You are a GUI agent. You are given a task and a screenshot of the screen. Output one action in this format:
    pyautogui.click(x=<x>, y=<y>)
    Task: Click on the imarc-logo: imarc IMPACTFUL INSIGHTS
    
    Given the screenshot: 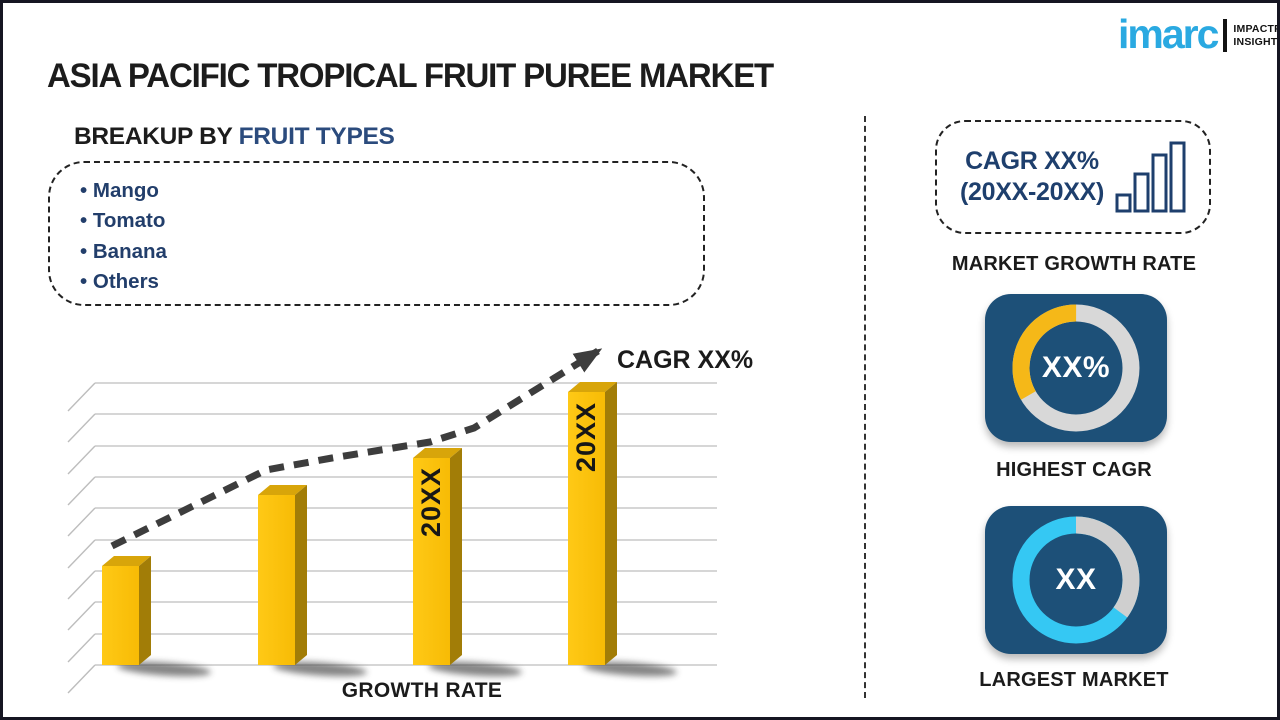 What is the action you would take?
    pyautogui.click(x=1199, y=34)
    